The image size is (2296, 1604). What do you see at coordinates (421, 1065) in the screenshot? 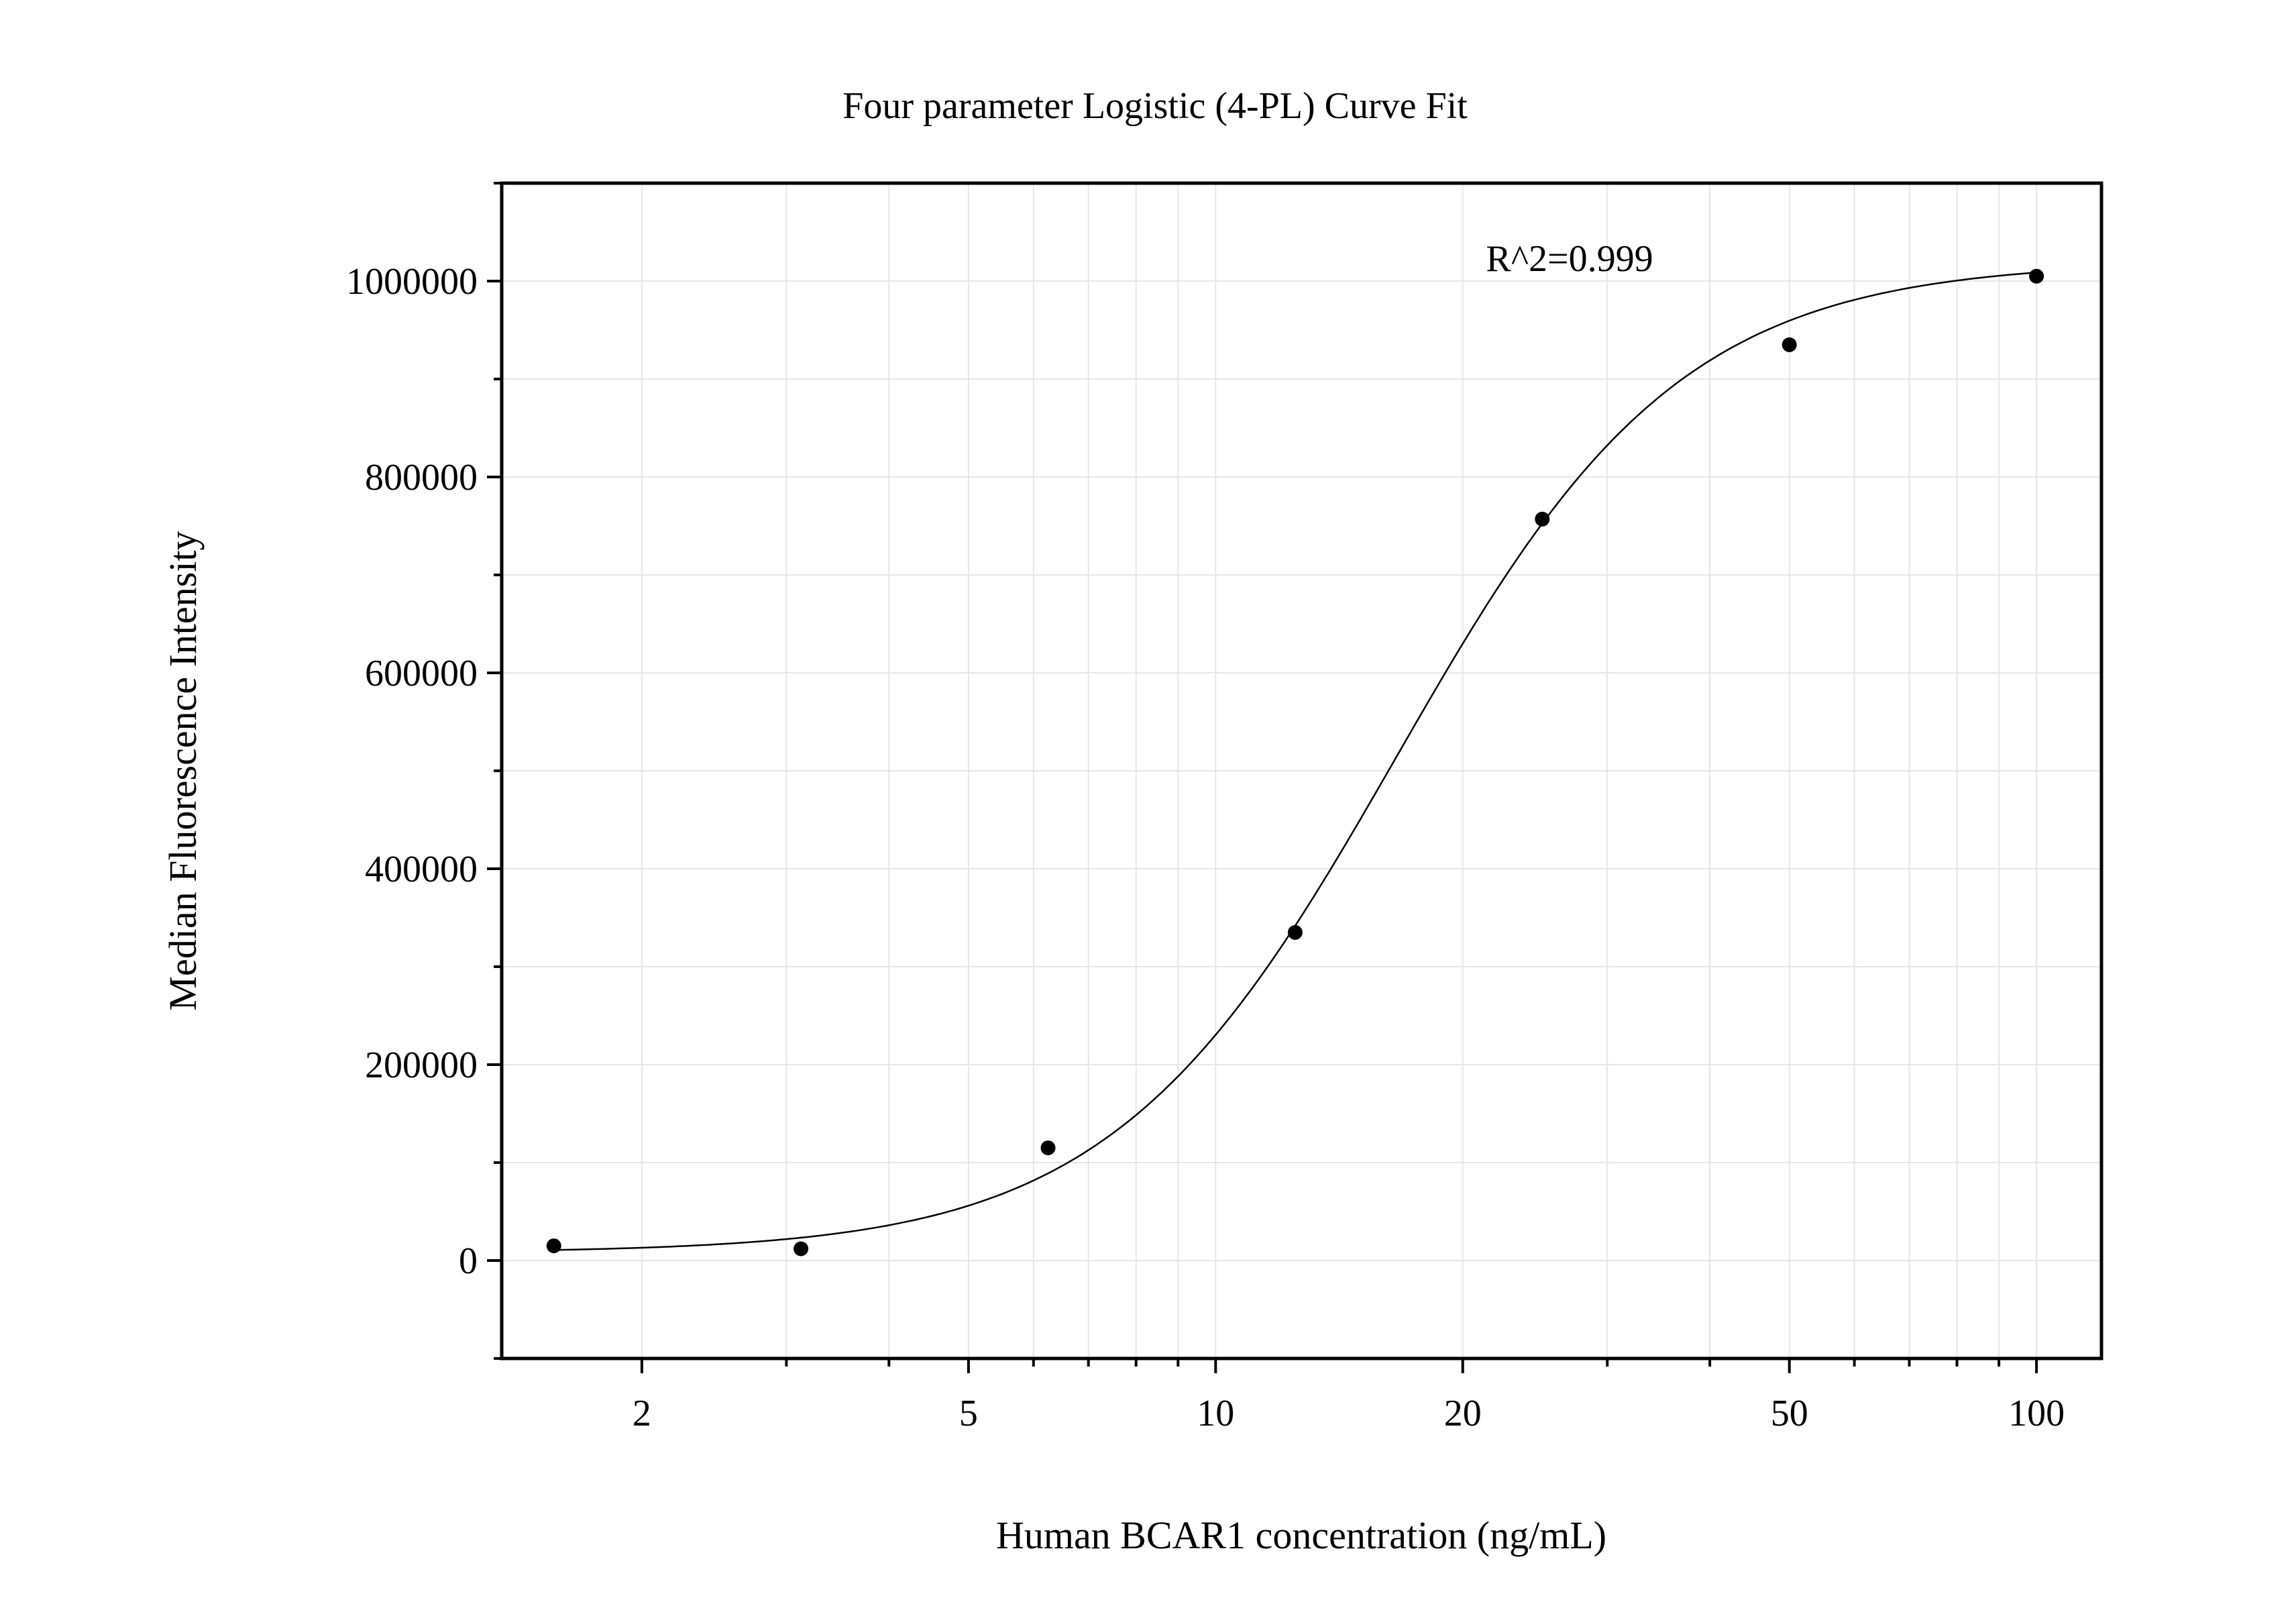
I see `y-tick-label: 200000` at bounding box center [421, 1065].